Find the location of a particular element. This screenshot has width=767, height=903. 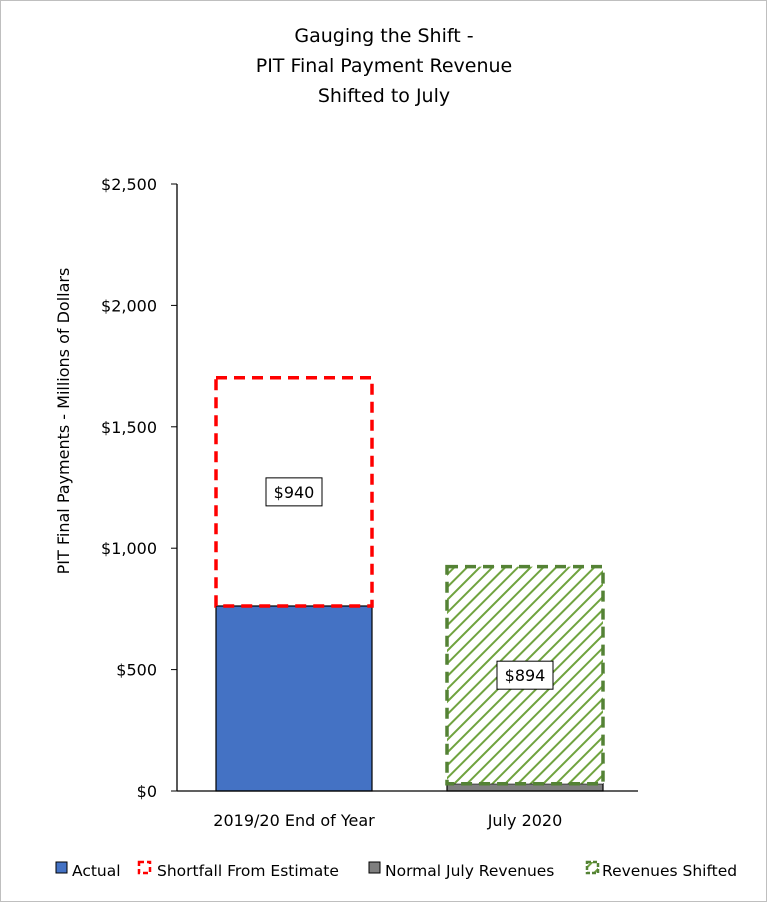

x-tick-label: July 2020 is located at coordinates (525, 820).